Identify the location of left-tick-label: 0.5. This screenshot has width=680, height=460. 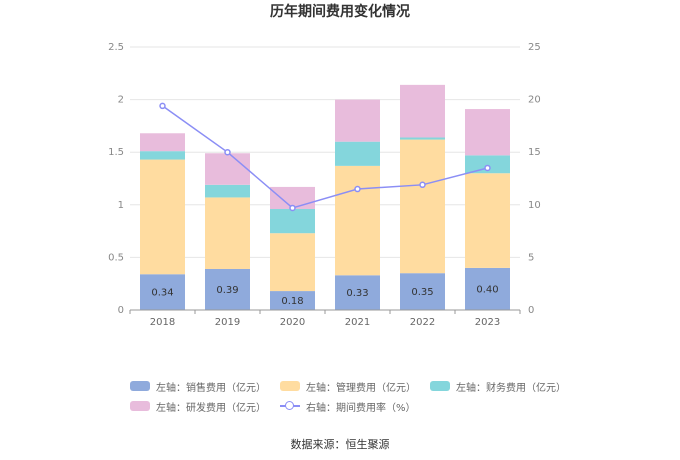
(116, 257).